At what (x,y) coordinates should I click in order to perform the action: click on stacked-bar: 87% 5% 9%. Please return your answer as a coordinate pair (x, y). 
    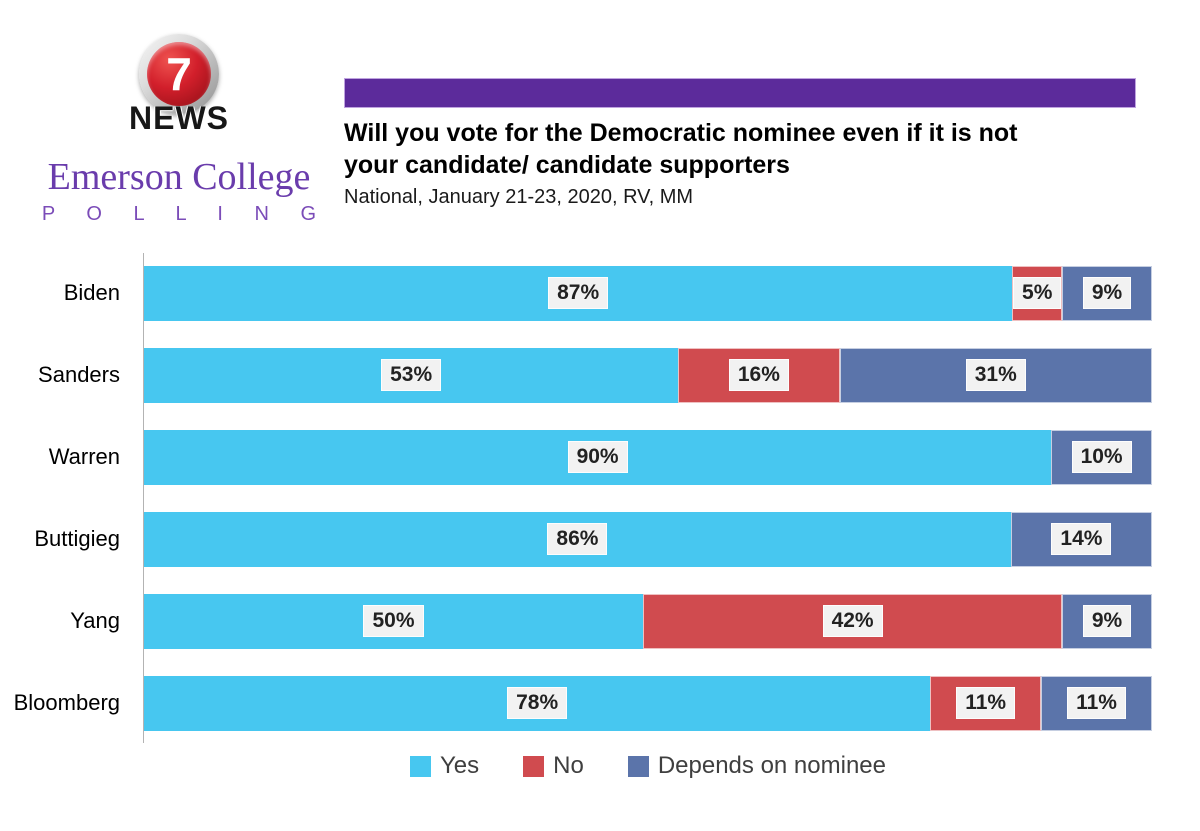
    Looking at the image, I should click on (648, 293).